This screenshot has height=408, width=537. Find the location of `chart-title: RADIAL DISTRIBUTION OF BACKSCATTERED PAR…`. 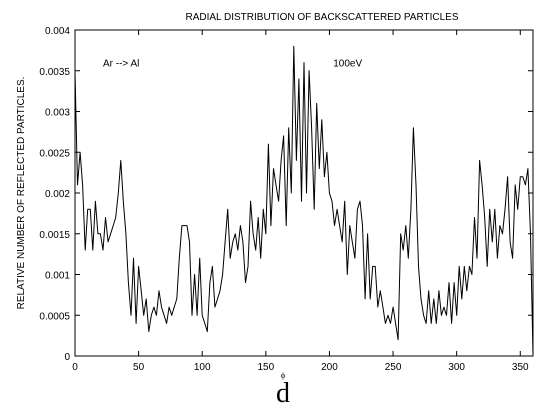

chart-title: RADIAL DISTRIBUTION OF BACKSCATTERED PAR… is located at coordinates (321, 17).